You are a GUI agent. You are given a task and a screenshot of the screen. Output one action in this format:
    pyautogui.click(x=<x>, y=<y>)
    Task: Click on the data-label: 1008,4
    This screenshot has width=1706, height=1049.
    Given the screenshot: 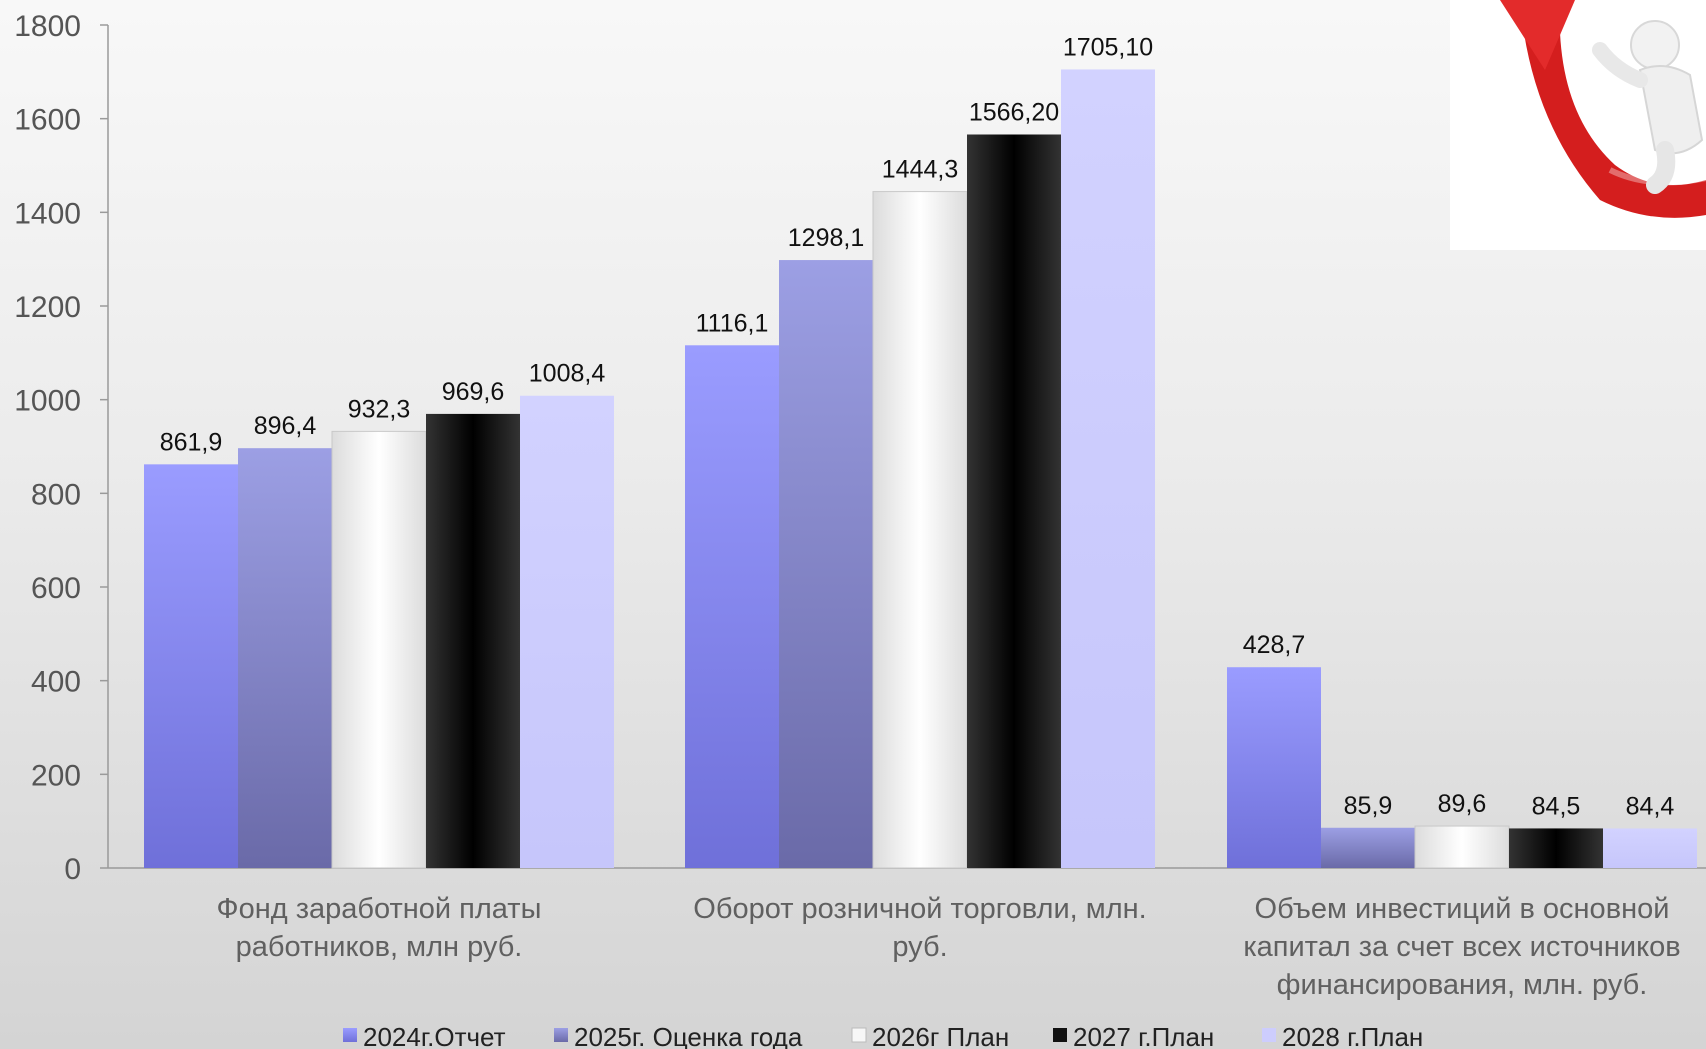 What is the action you would take?
    pyautogui.click(x=567, y=374)
    